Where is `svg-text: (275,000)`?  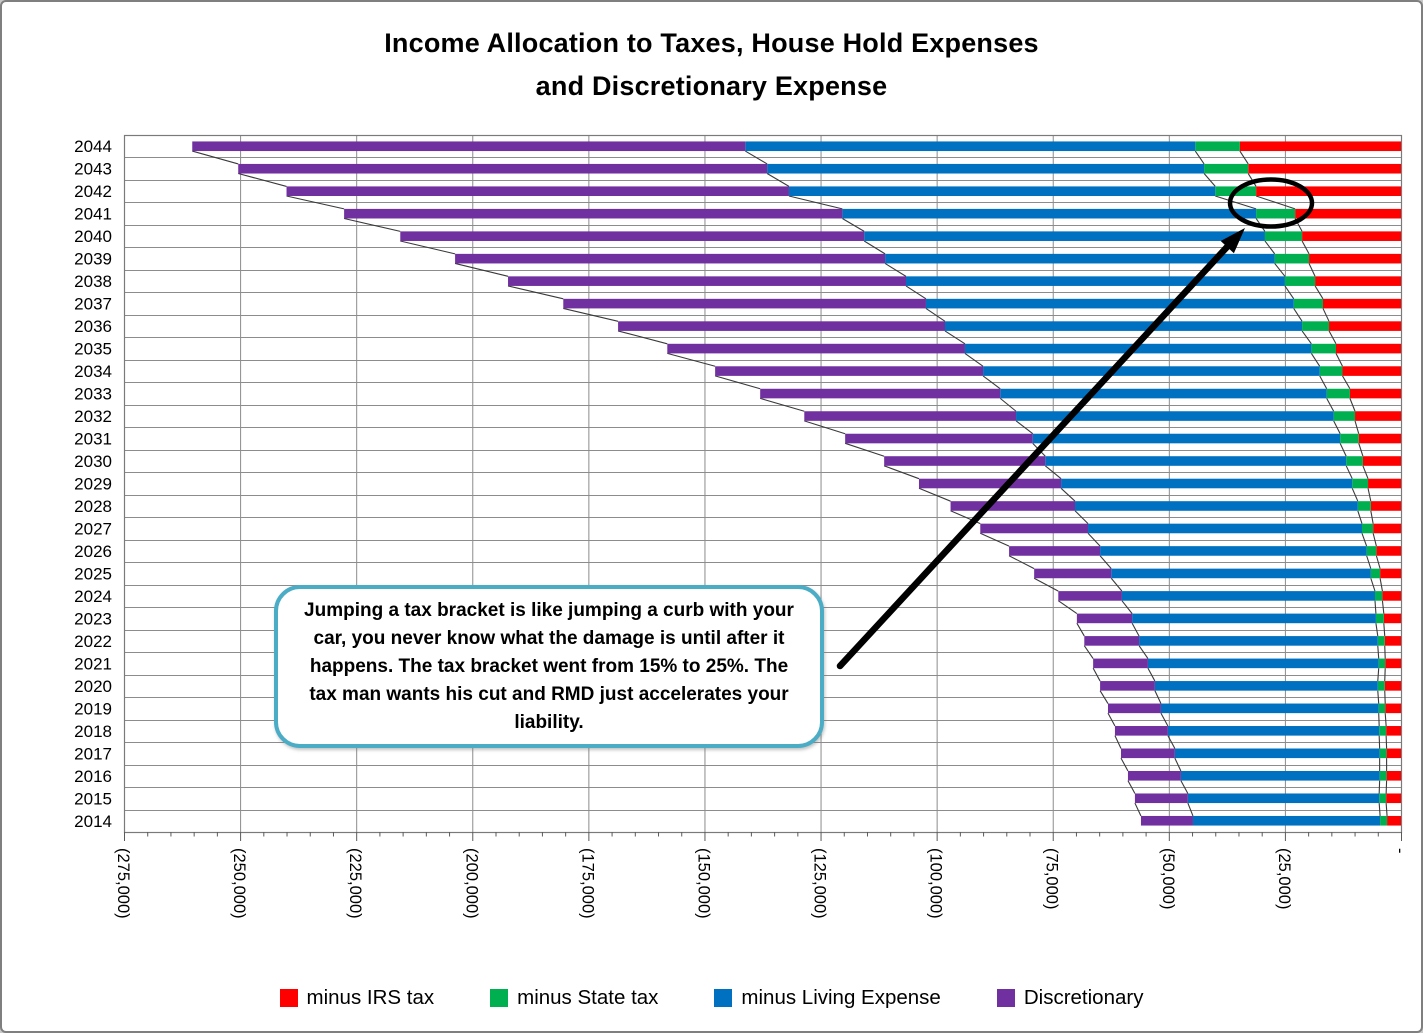 svg-text: (275,000) is located at coordinates (123, 883).